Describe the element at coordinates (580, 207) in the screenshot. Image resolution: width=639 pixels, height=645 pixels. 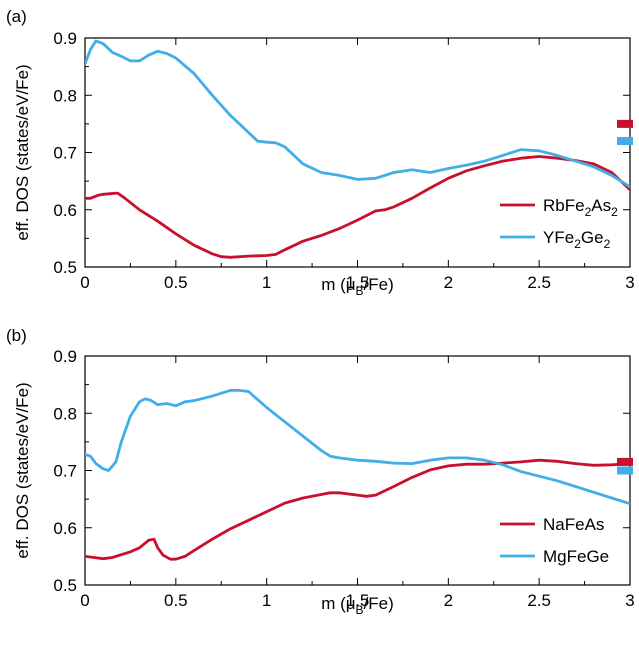
I see `legend-label-0: RbFe2As2` at that location.